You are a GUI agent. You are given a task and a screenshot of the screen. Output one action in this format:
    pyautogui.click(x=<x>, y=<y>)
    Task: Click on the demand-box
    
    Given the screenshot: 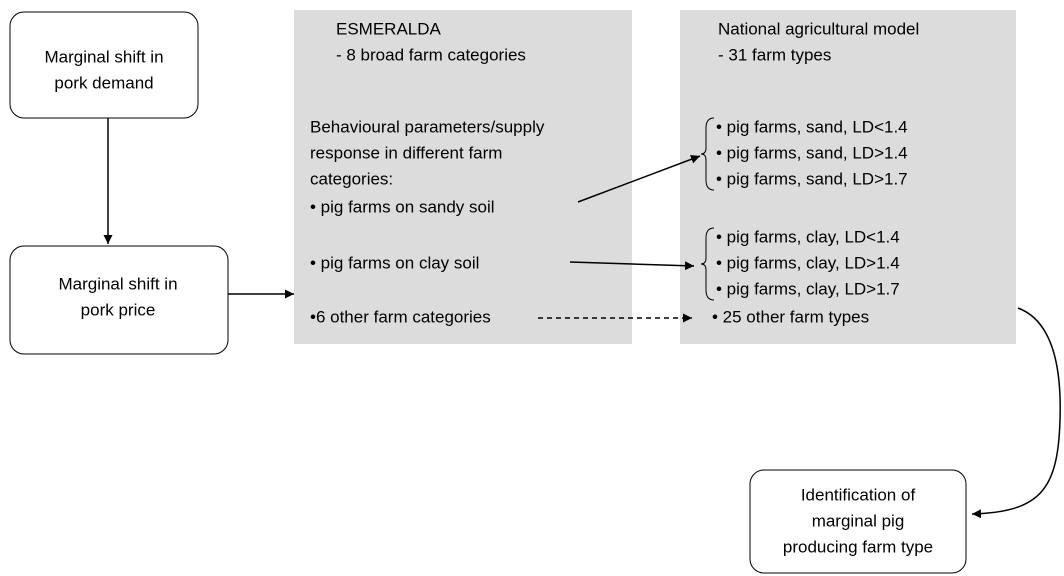 What is the action you would take?
    pyautogui.click(x=104, y=65)
    